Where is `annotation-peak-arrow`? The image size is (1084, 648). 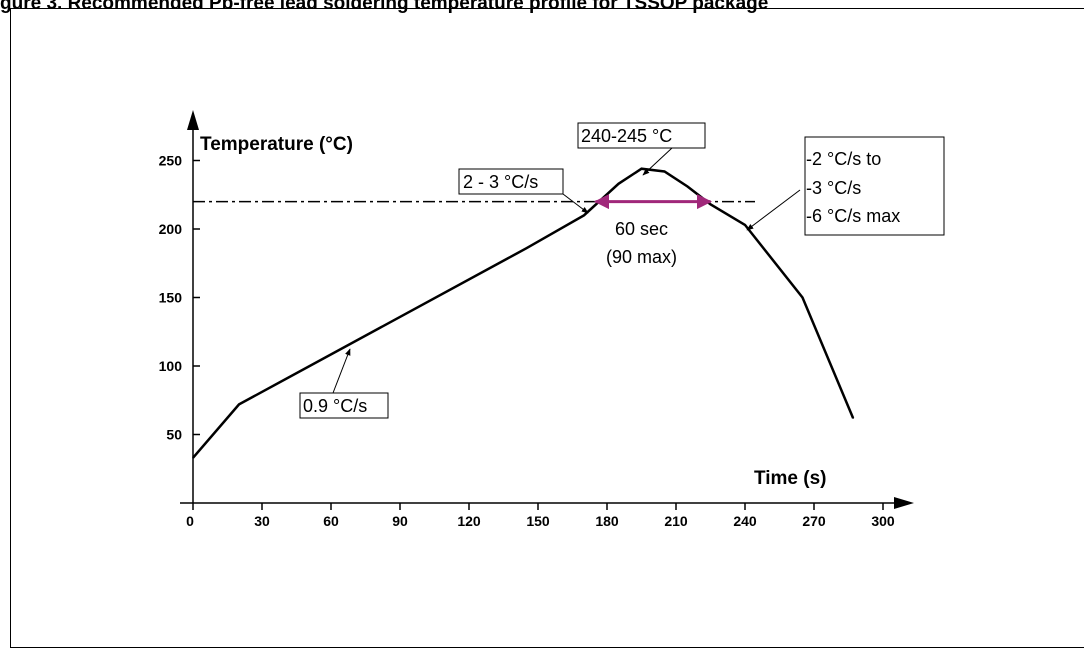
annotation-peak-arrow is located at coordinates (657, 161).